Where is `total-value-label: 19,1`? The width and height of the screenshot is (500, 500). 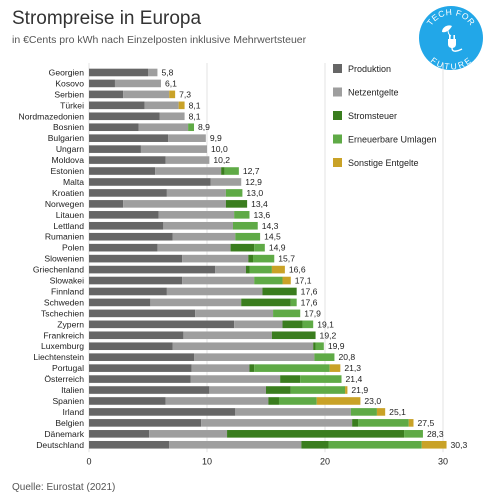 total-value-label: 19,1 is located at coordinates (325, 324).